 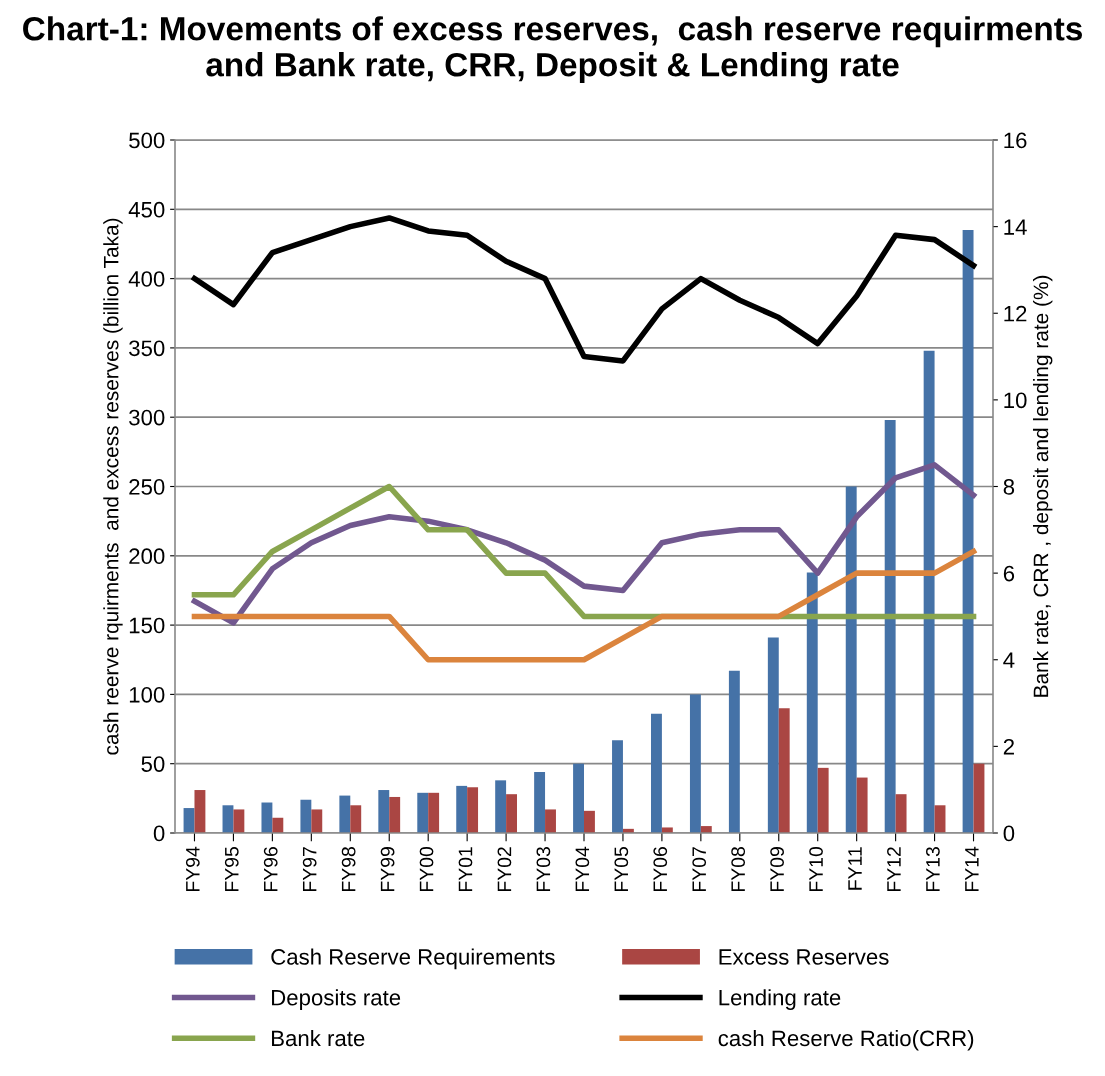 I want to click on y-tick-label: 500, so click(x=147, y=140).